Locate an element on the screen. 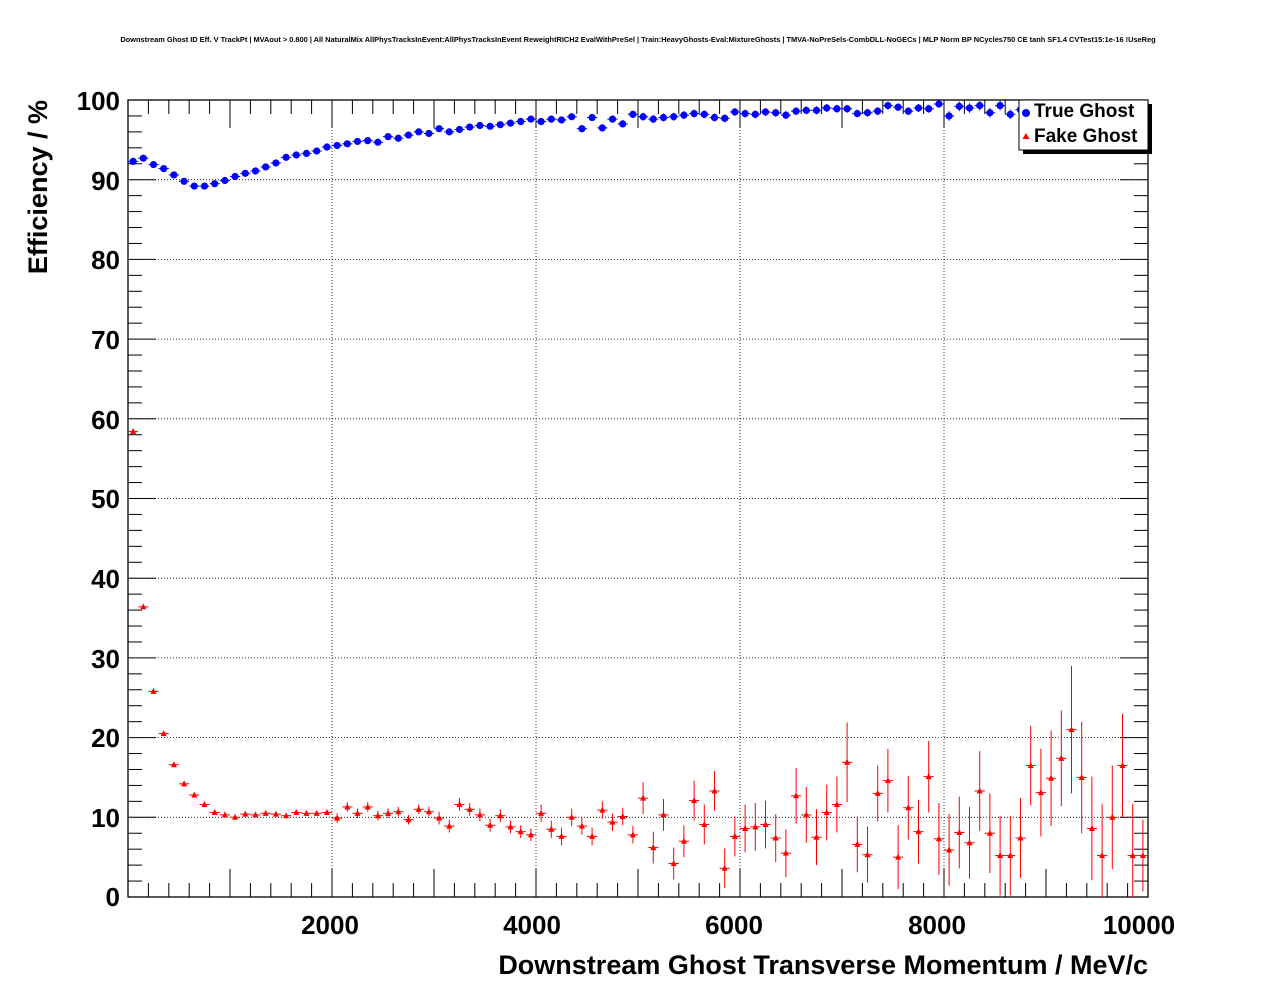 This screenshot has height=996, width=1276. legend-marker-fake-ghost is located at coordinates (1026, 136).